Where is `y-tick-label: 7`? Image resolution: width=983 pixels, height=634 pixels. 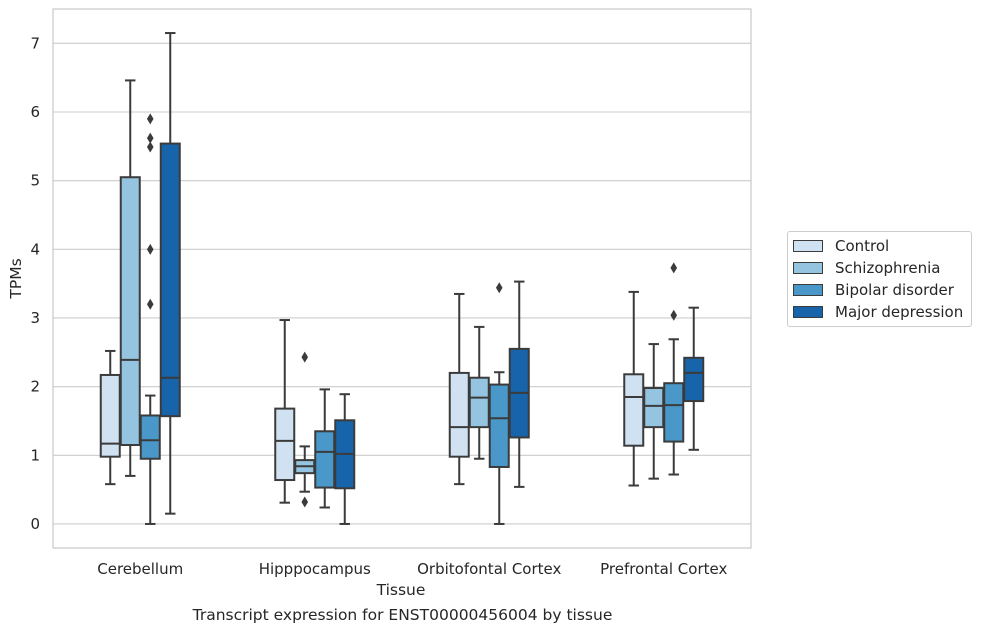 y-tick-label: 7 is located at coordinates (35, 43).